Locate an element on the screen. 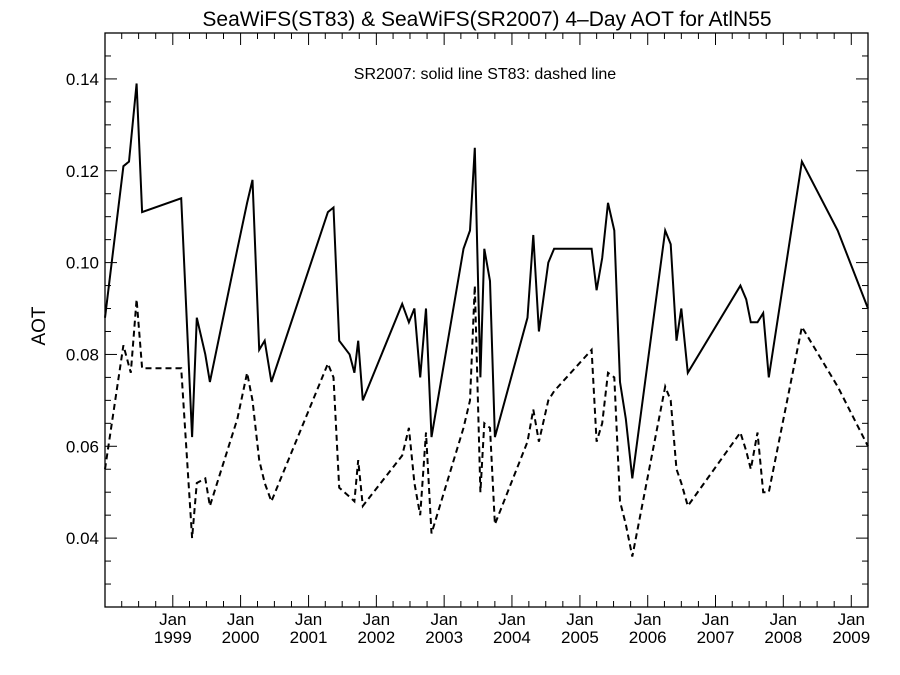 The height and width of the screenshot is (675, 900). x-tick-year-label: 2006 is located at coordinates (648, 637).